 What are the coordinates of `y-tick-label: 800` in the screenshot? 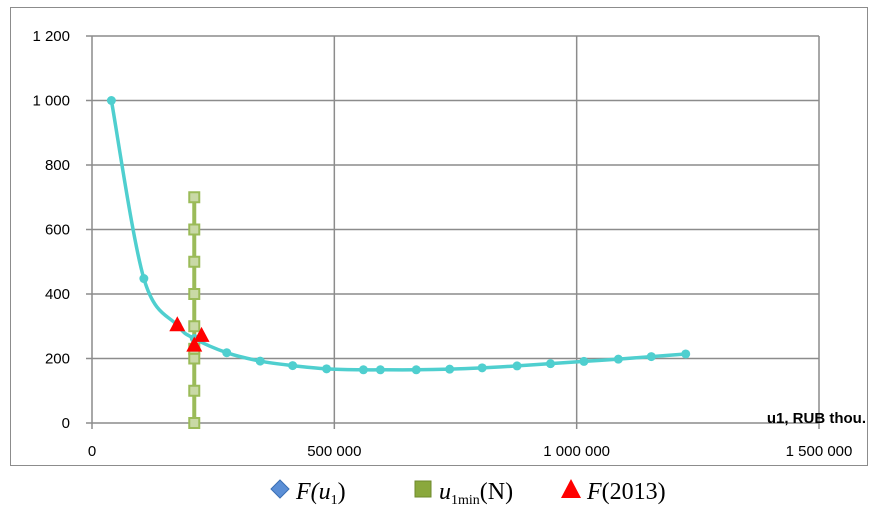 It's located at (57, 165).